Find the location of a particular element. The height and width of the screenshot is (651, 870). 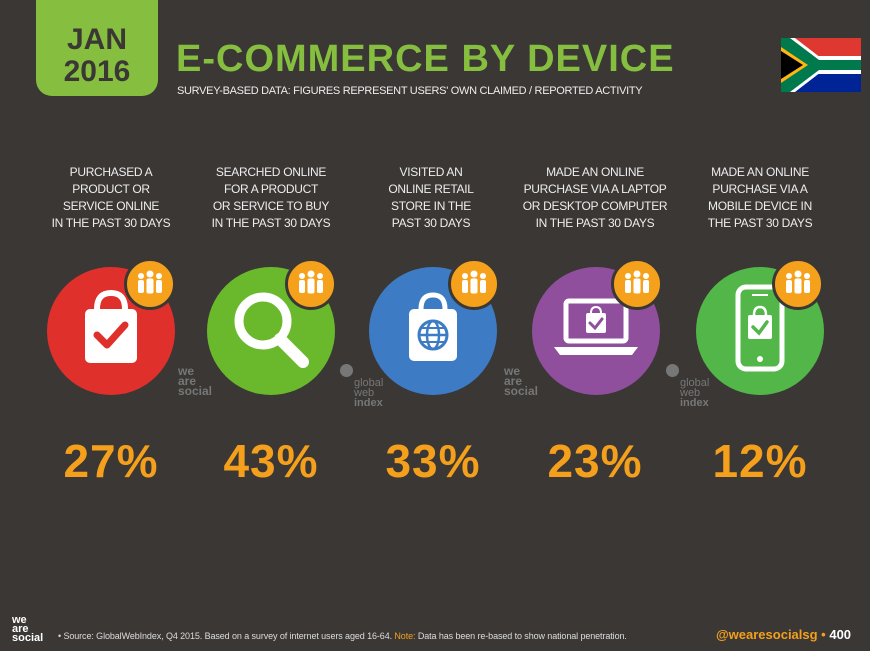

social-handle: @wearesocialsg • 400 is located at coordinates (784, 634).